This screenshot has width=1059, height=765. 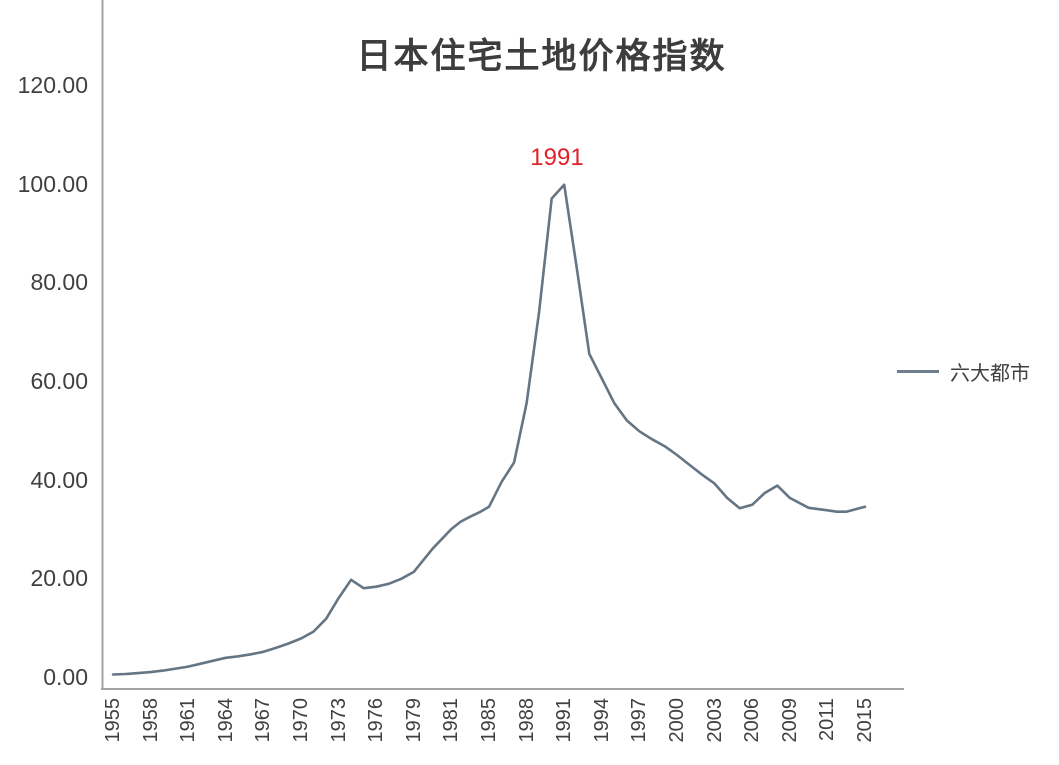 I want to click on legend-label: 六大都市, so click(x=990, y=373).